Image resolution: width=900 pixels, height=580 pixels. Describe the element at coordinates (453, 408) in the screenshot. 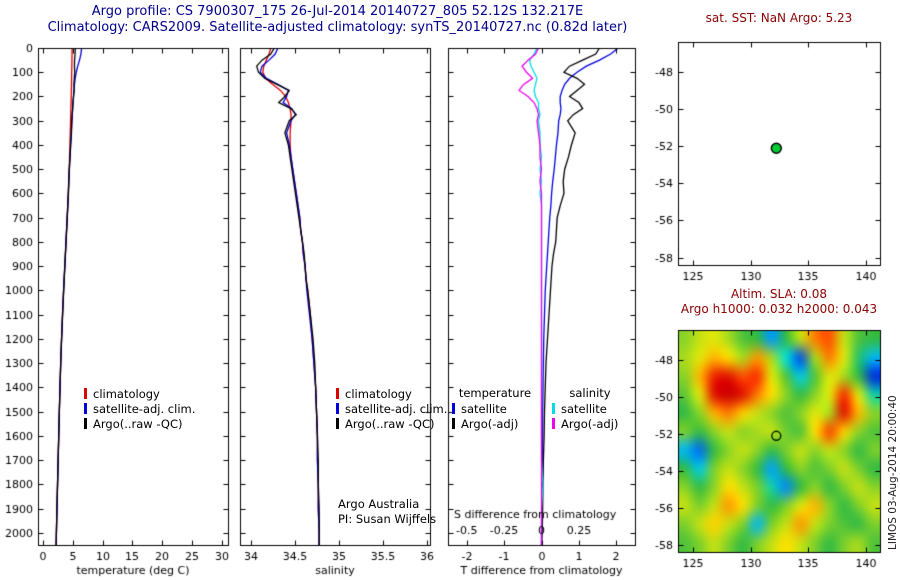

I see `t-satellite-line-swatch` at that location.